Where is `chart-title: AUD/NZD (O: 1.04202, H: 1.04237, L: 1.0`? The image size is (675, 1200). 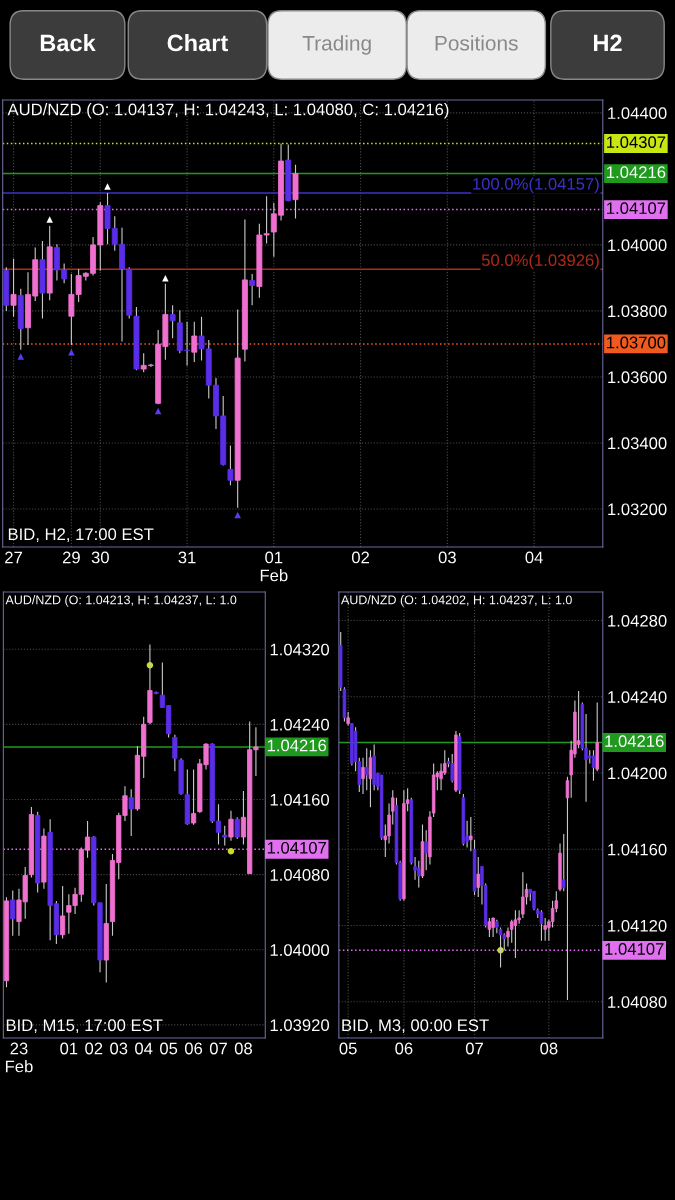 chart-title: AUD/NZD (O: 1.04202, H: 1.04237, L: 1.0 is located at coordinates (456, 601).